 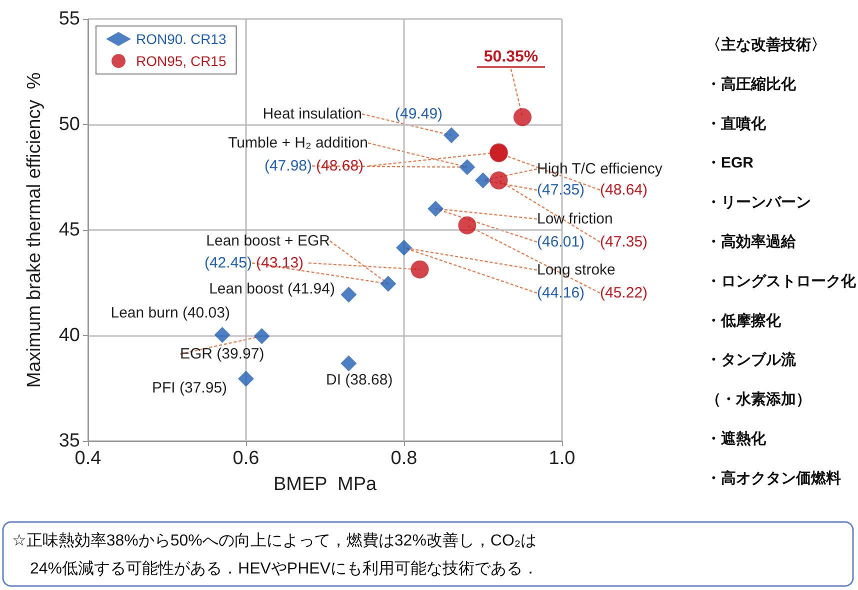 I want to click on y-axis-title: Maximum brake thermal efficiency %, so click(x=34, y=230).